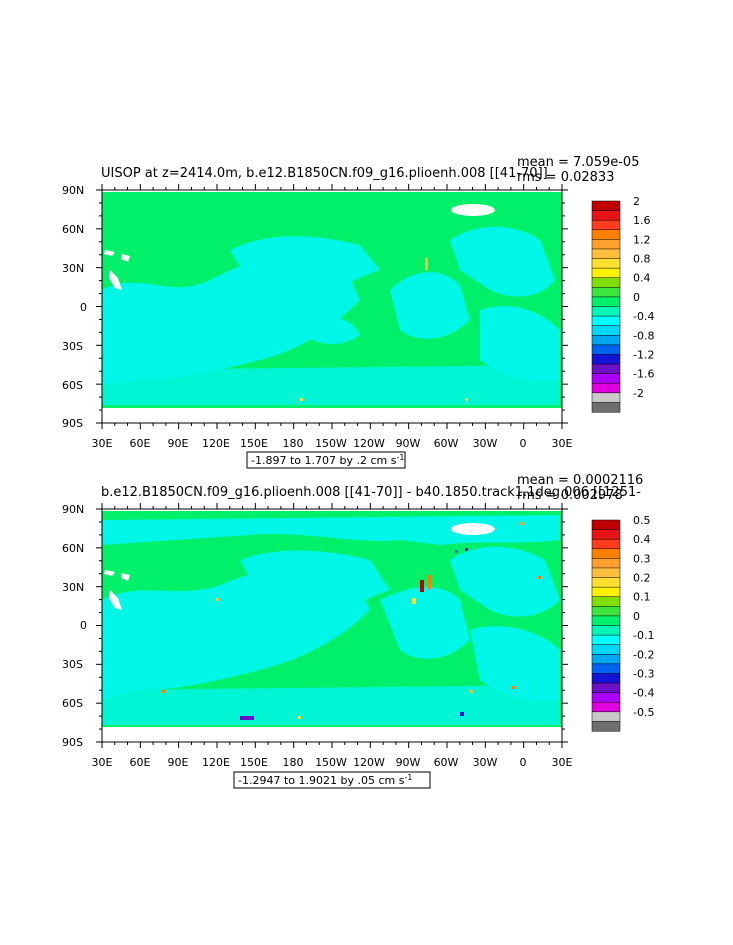  I want to click on colorbar-label: 0.2, so click(642, 578).